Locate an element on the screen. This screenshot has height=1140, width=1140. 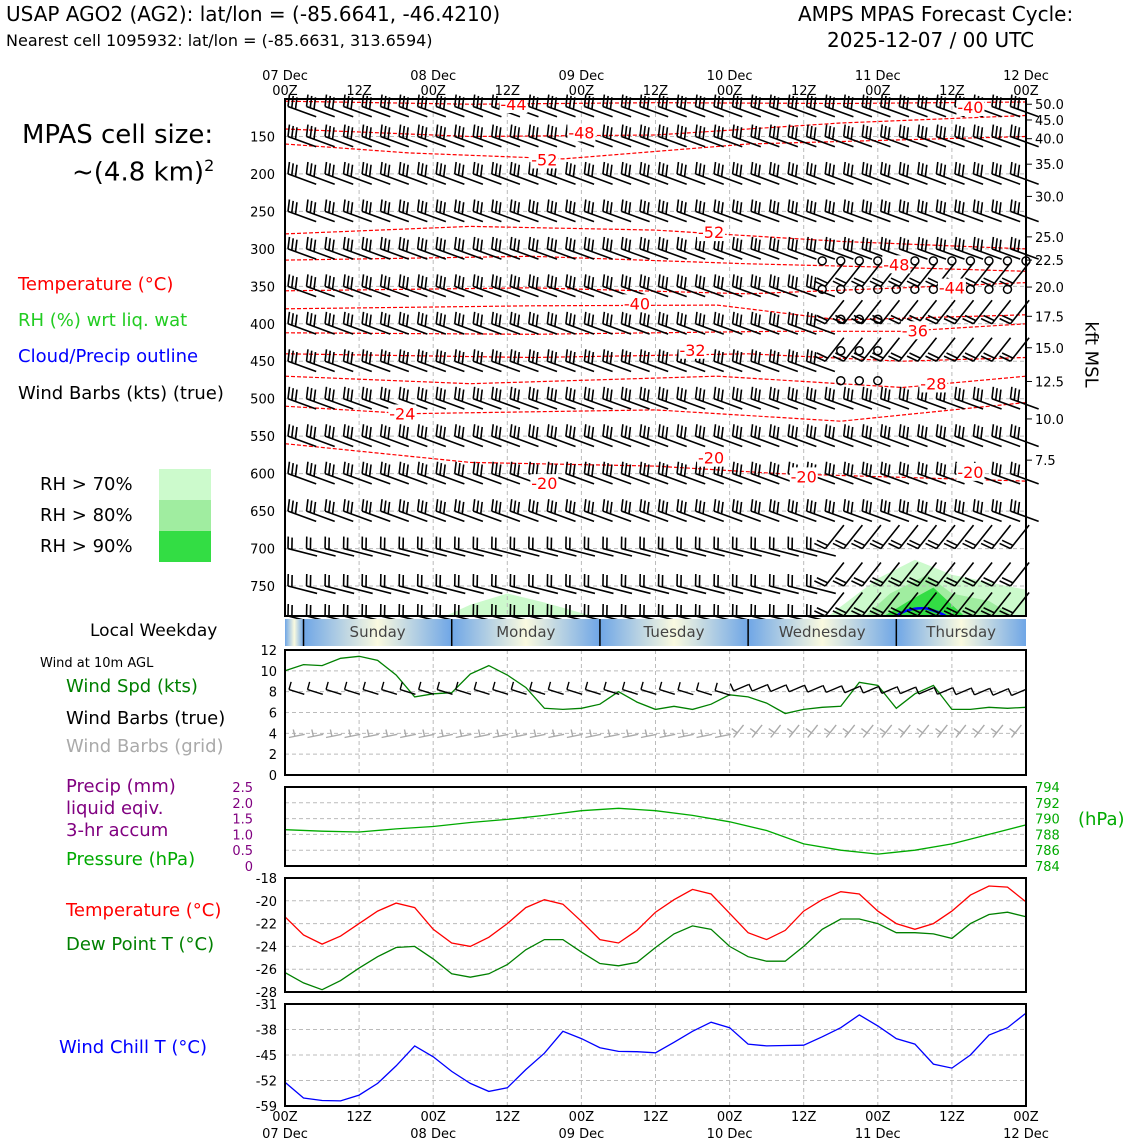
precip-tick-label: 2.5 is located at coordinates (242, 788).